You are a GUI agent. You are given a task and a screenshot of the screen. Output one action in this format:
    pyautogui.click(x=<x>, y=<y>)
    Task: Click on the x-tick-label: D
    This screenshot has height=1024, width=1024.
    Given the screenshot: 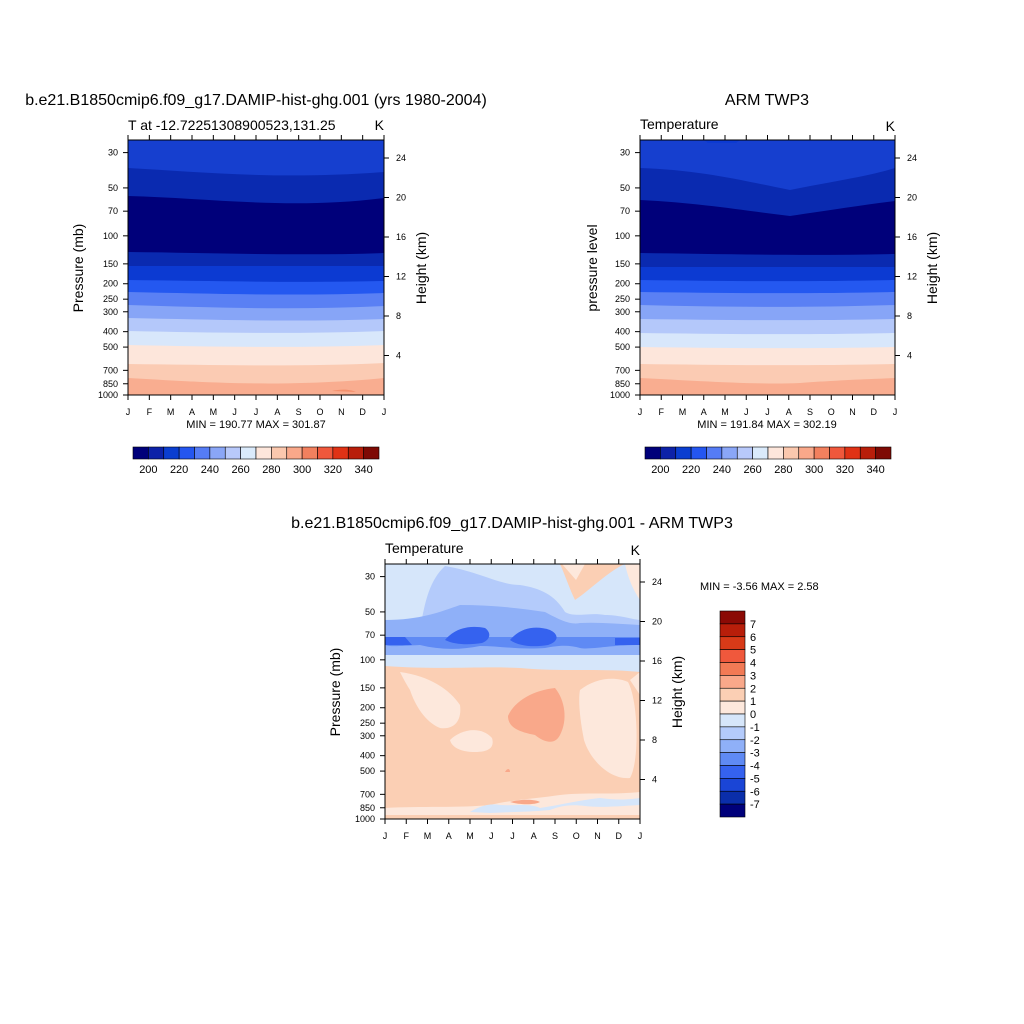 What is the action you would take?
    pyautogui.click(x=874, y=412)
    